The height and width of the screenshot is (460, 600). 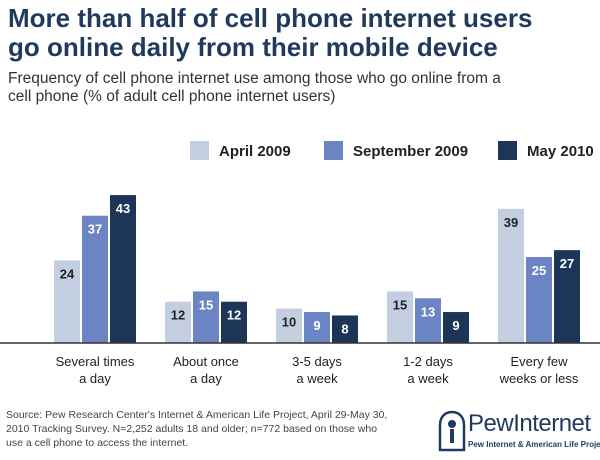 I want to click on legend-swatch-may-2010, so click(x=507, y=150).